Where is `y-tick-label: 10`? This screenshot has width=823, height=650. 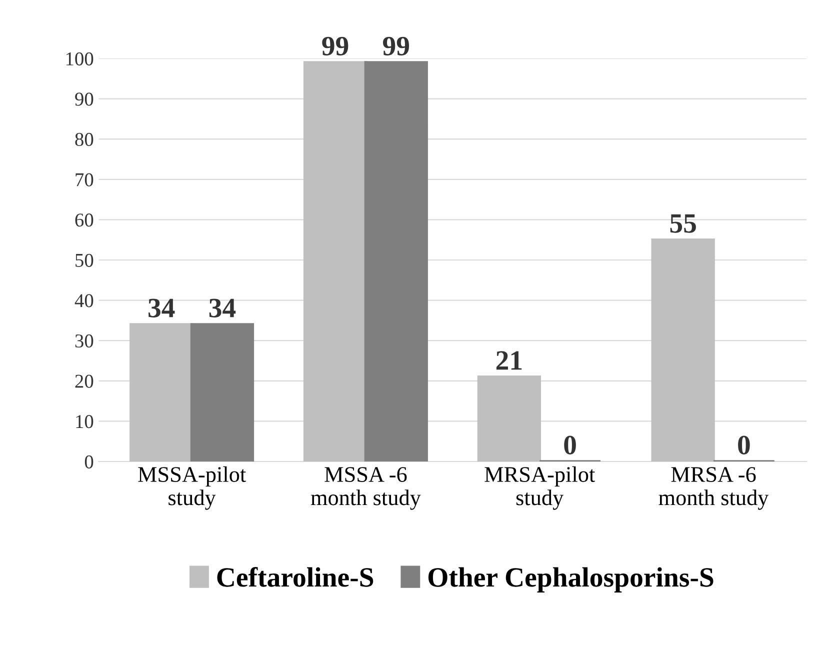 y-tick-label: 10 is located at coordinates (85, 421).